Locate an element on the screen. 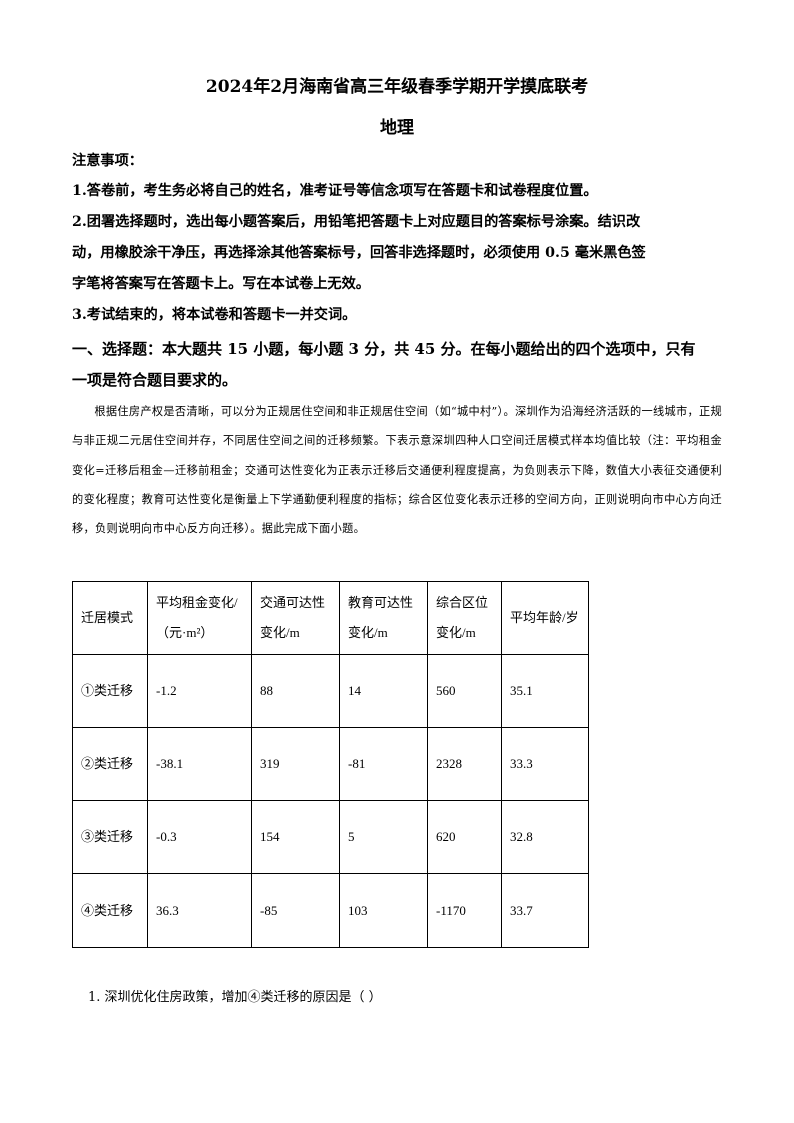 Image resolution: width=794 pixels, height=1123 pixels. table-cell: 620 is located at coordinates (464, 837).